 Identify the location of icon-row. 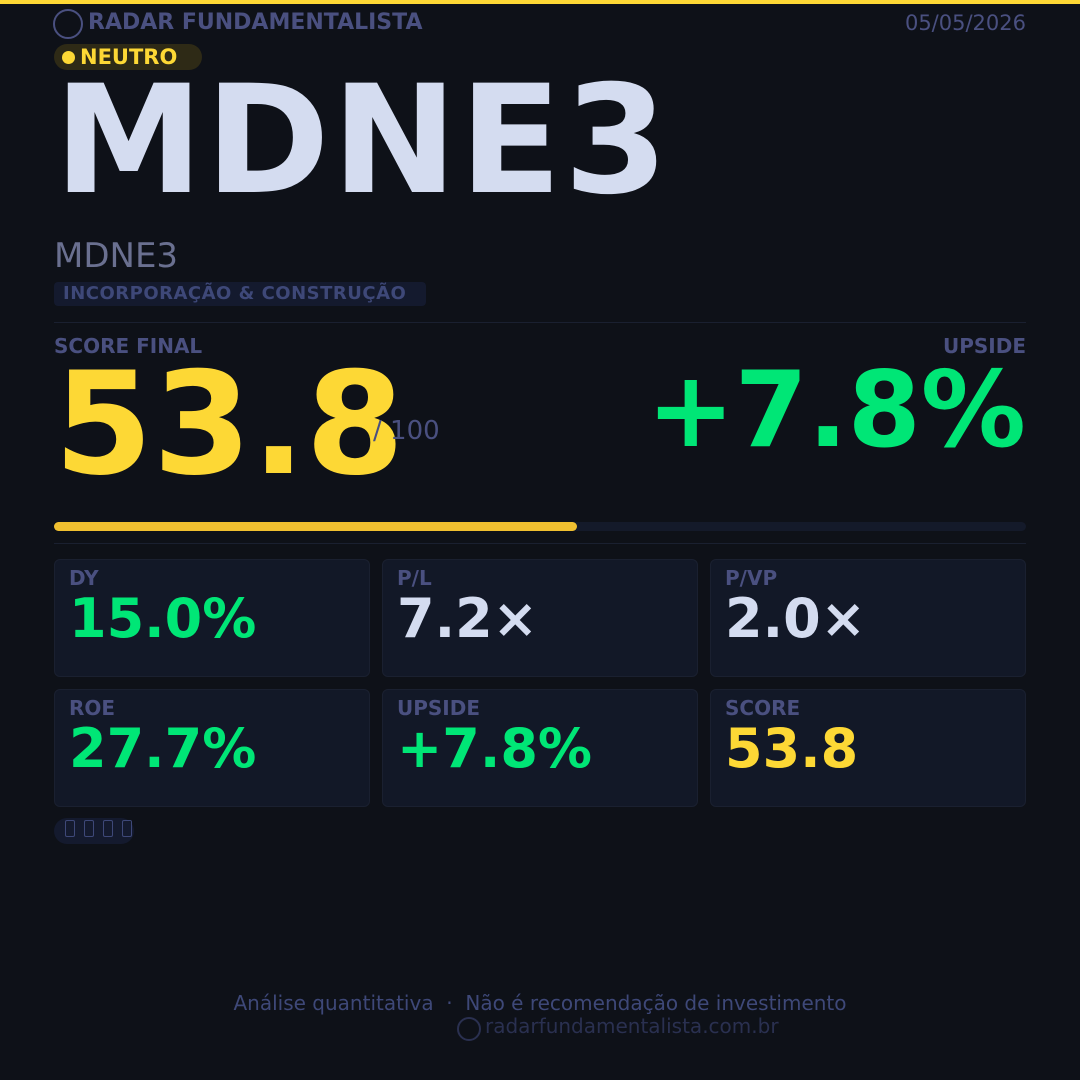
(94, 831).